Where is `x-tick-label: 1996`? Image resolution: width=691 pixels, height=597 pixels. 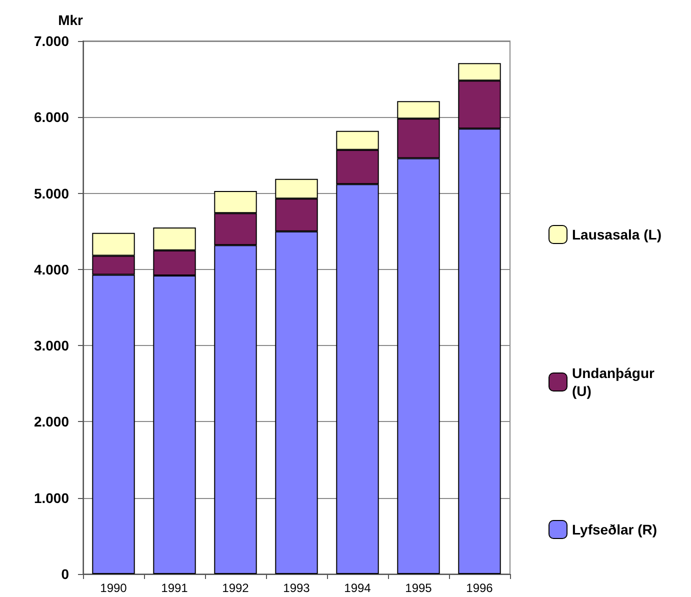
x-tick-label: 1996 is located at coordinates (480, 588).